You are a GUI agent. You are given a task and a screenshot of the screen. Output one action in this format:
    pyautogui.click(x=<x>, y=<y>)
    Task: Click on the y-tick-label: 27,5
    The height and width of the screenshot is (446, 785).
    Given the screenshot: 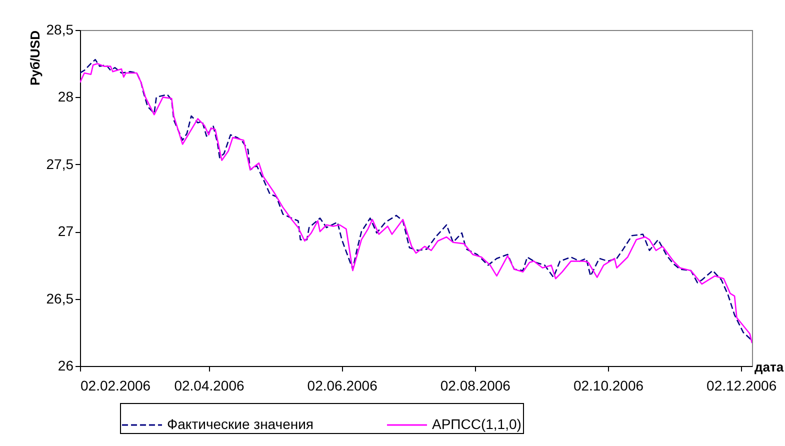 What is the action you would take?
    pyautogui.click(x=60, y=164)
    